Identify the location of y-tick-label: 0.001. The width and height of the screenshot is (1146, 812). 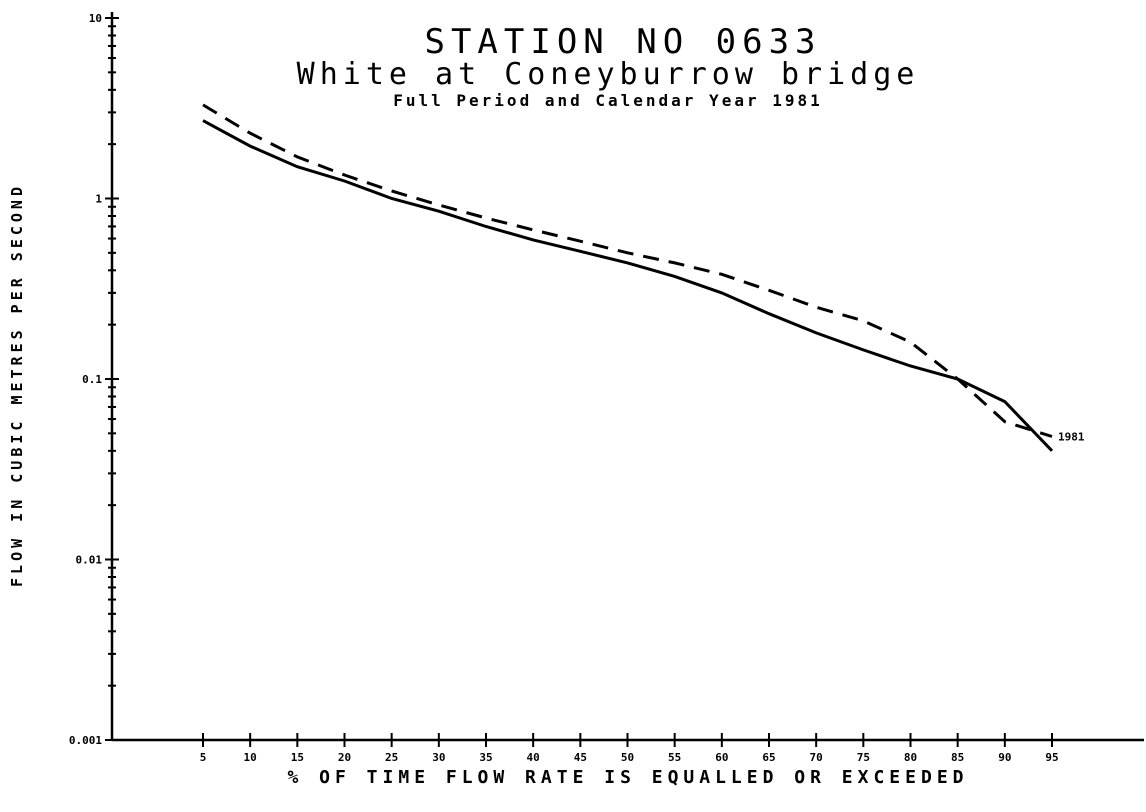
(85, 740).